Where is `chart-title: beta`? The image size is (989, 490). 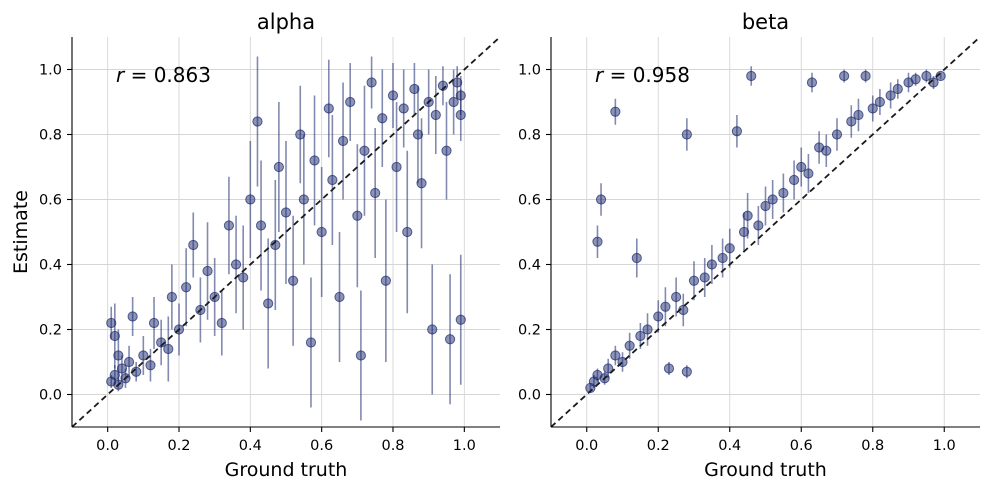
chart-title: beta is located at coordinates (765, 22).